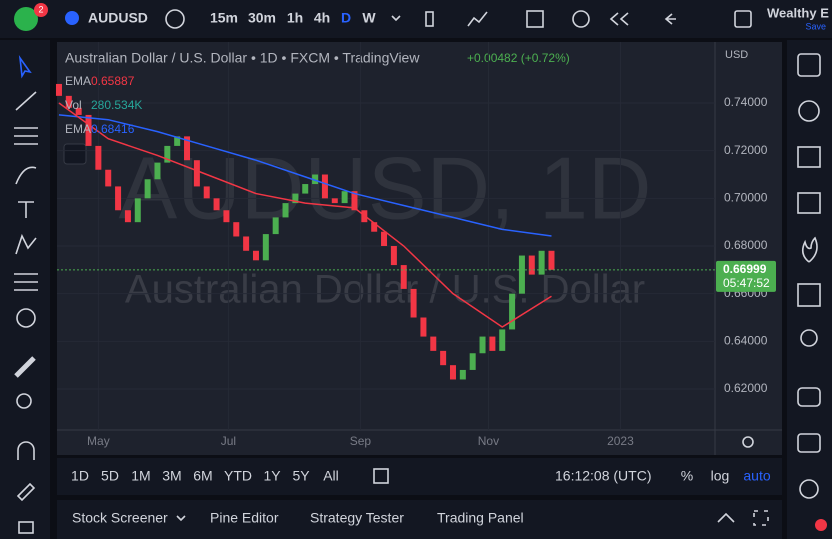 The height and width of the screenshot is (539, 832). I want to click on fullscreen, so click(743, 19).